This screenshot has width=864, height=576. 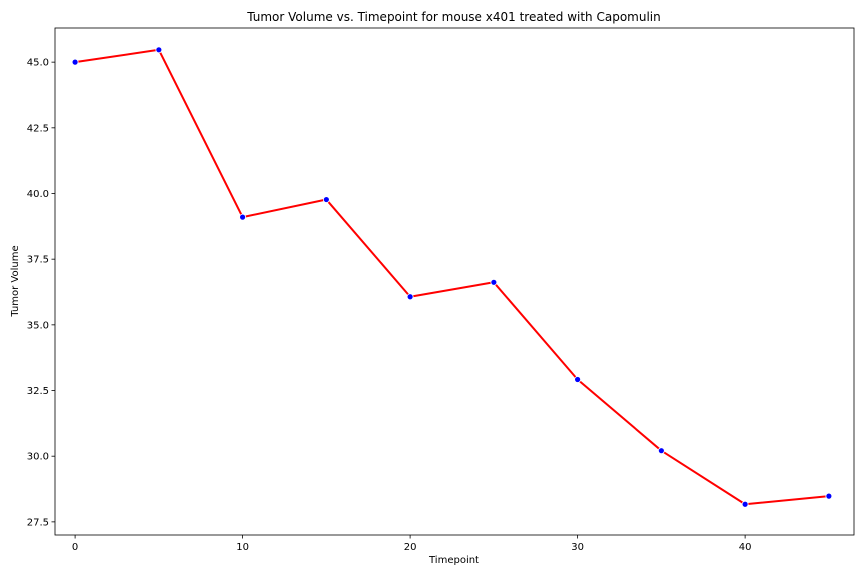 I want to click on y-tick-label: 27.5, so click(x=38, y=522).